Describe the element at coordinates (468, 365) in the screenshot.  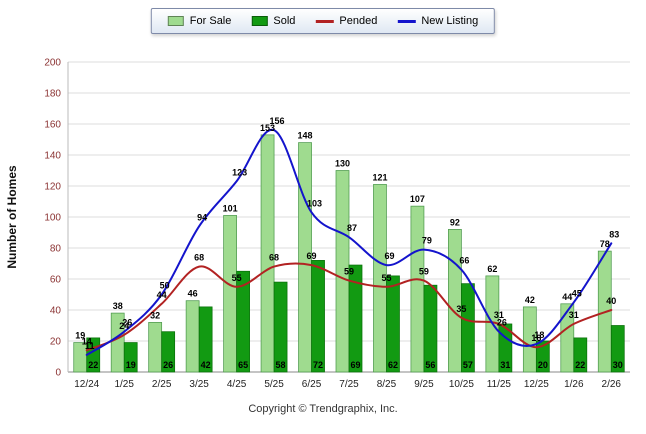
I see `data-label-sold: 57` at that location.